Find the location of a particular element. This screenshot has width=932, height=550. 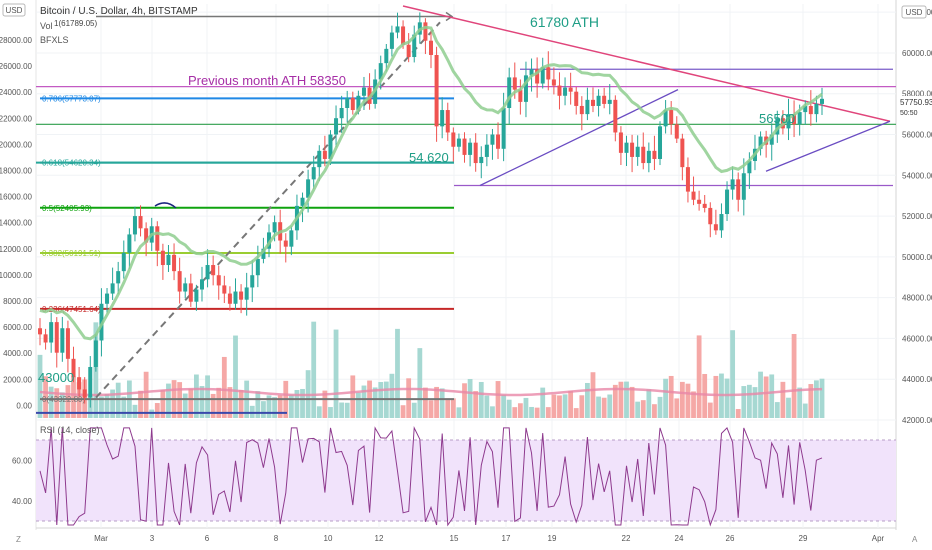

bfxls-indicator-label: BFXLS is located at coordinates (54, 40).